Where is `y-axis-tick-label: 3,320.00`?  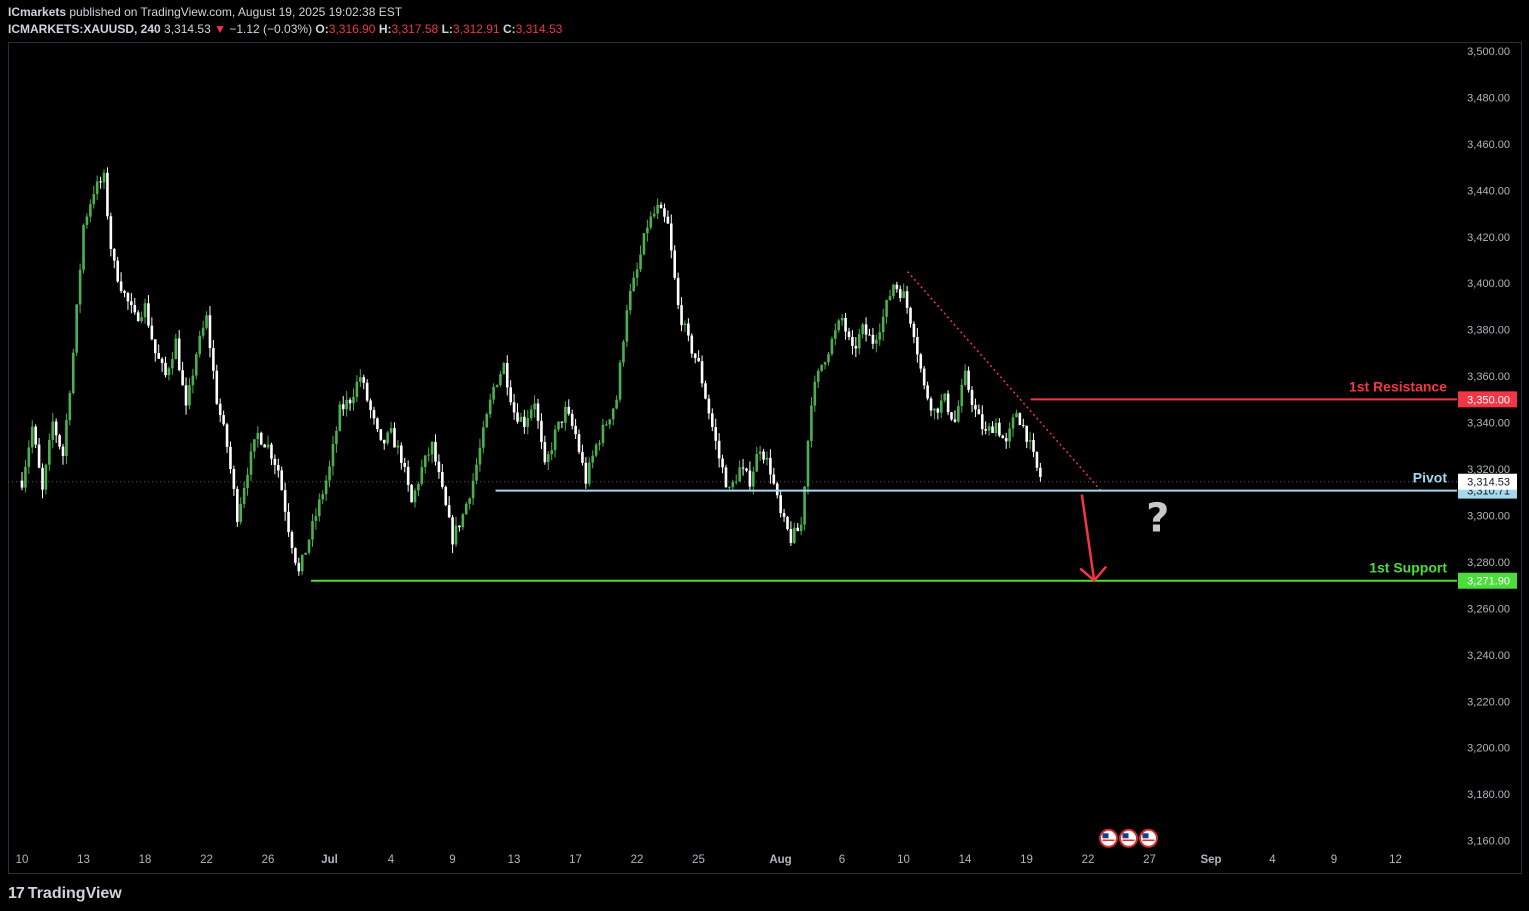 y-axis-tick-label: 3,320.00 is located at coordinates (1488, 470).